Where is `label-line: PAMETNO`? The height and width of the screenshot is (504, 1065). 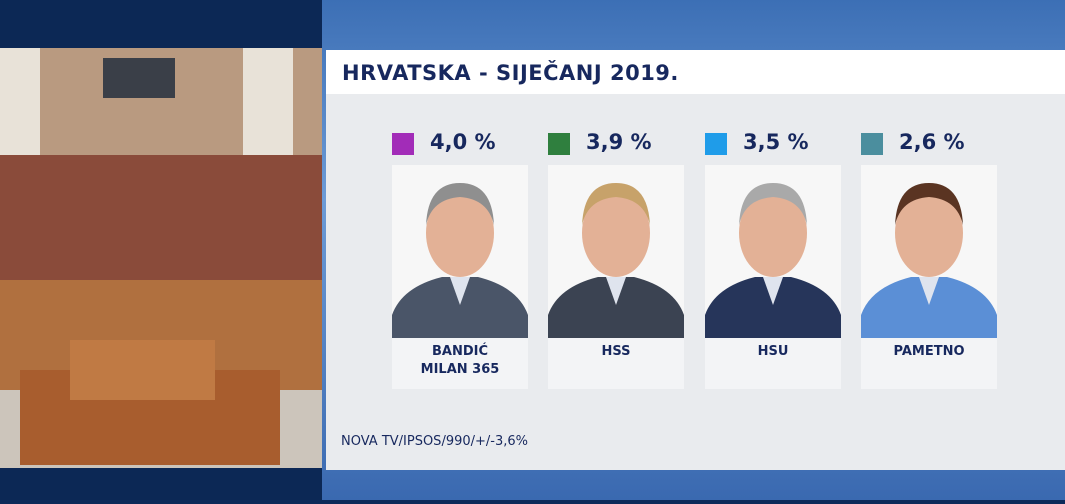 label-line: PAMETNO is located at coordinates (929, 351).